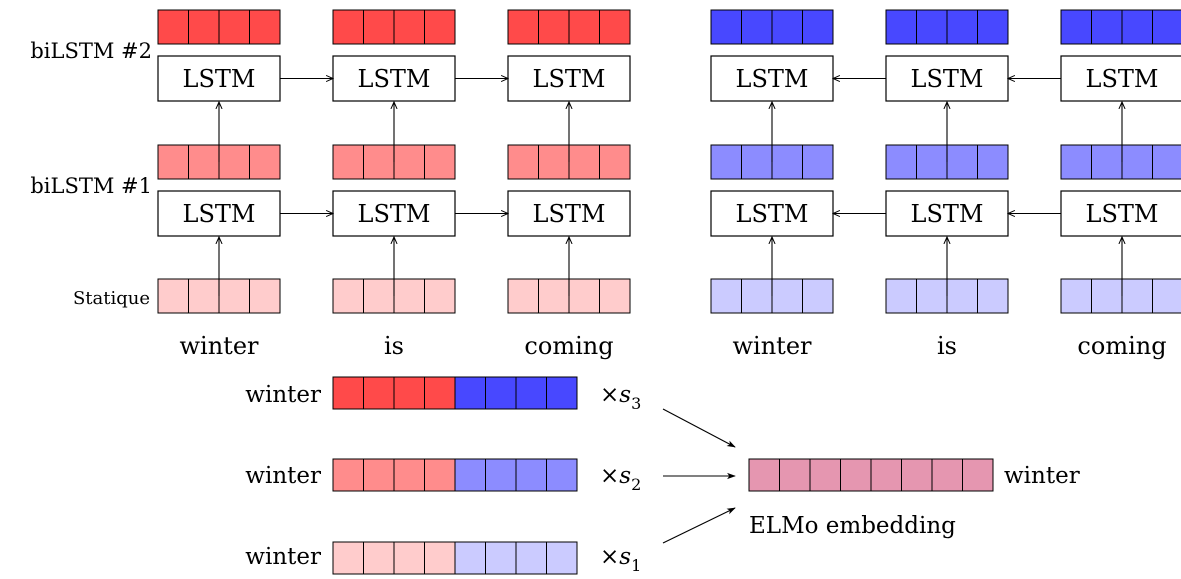 The height and width of the screenshot is (579, 1181). I want to click on forward-3-layer1-lstm-label: LSTM, so click(569, 214).